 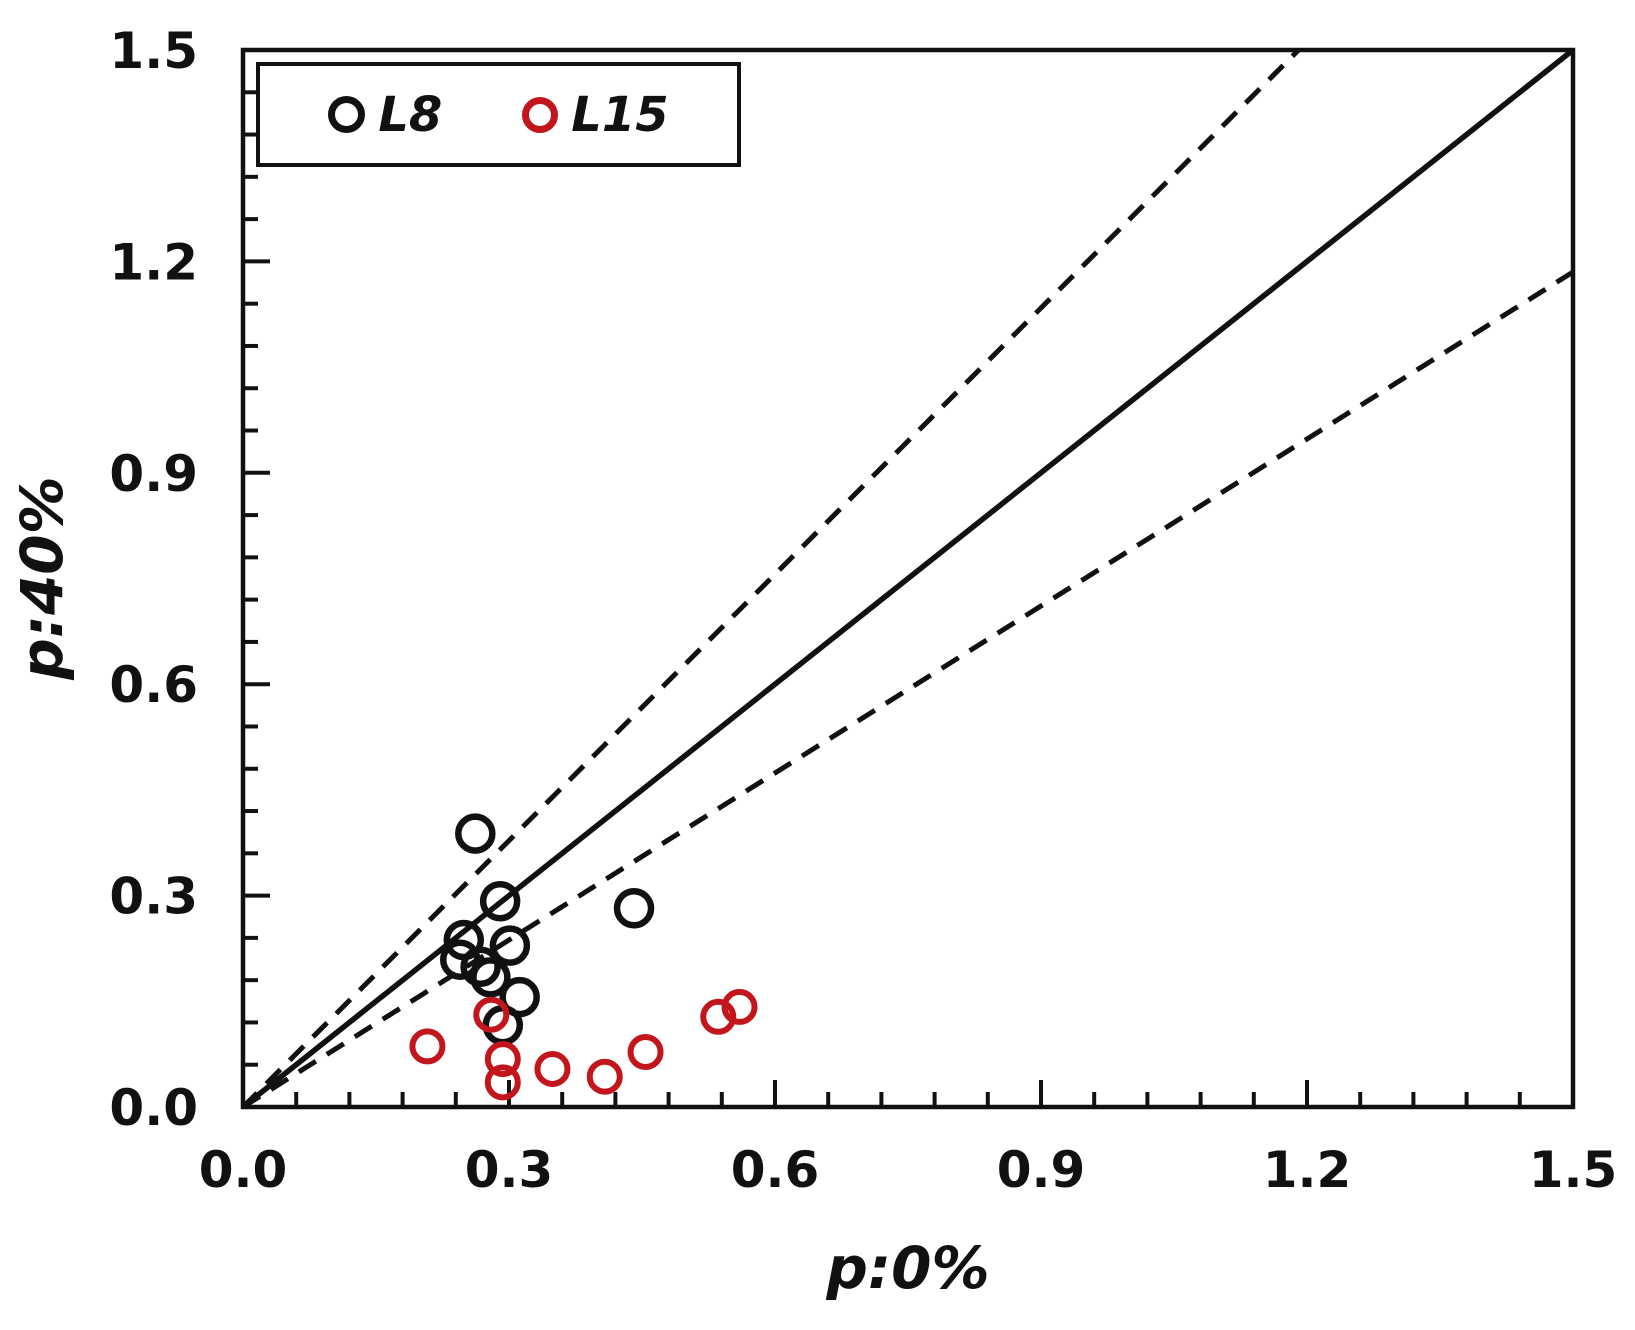 What do you see at coordinates (153, 1108) in the screenshot?
I see `y-tick-label: 0.0` at bounding box center [153, 1108].